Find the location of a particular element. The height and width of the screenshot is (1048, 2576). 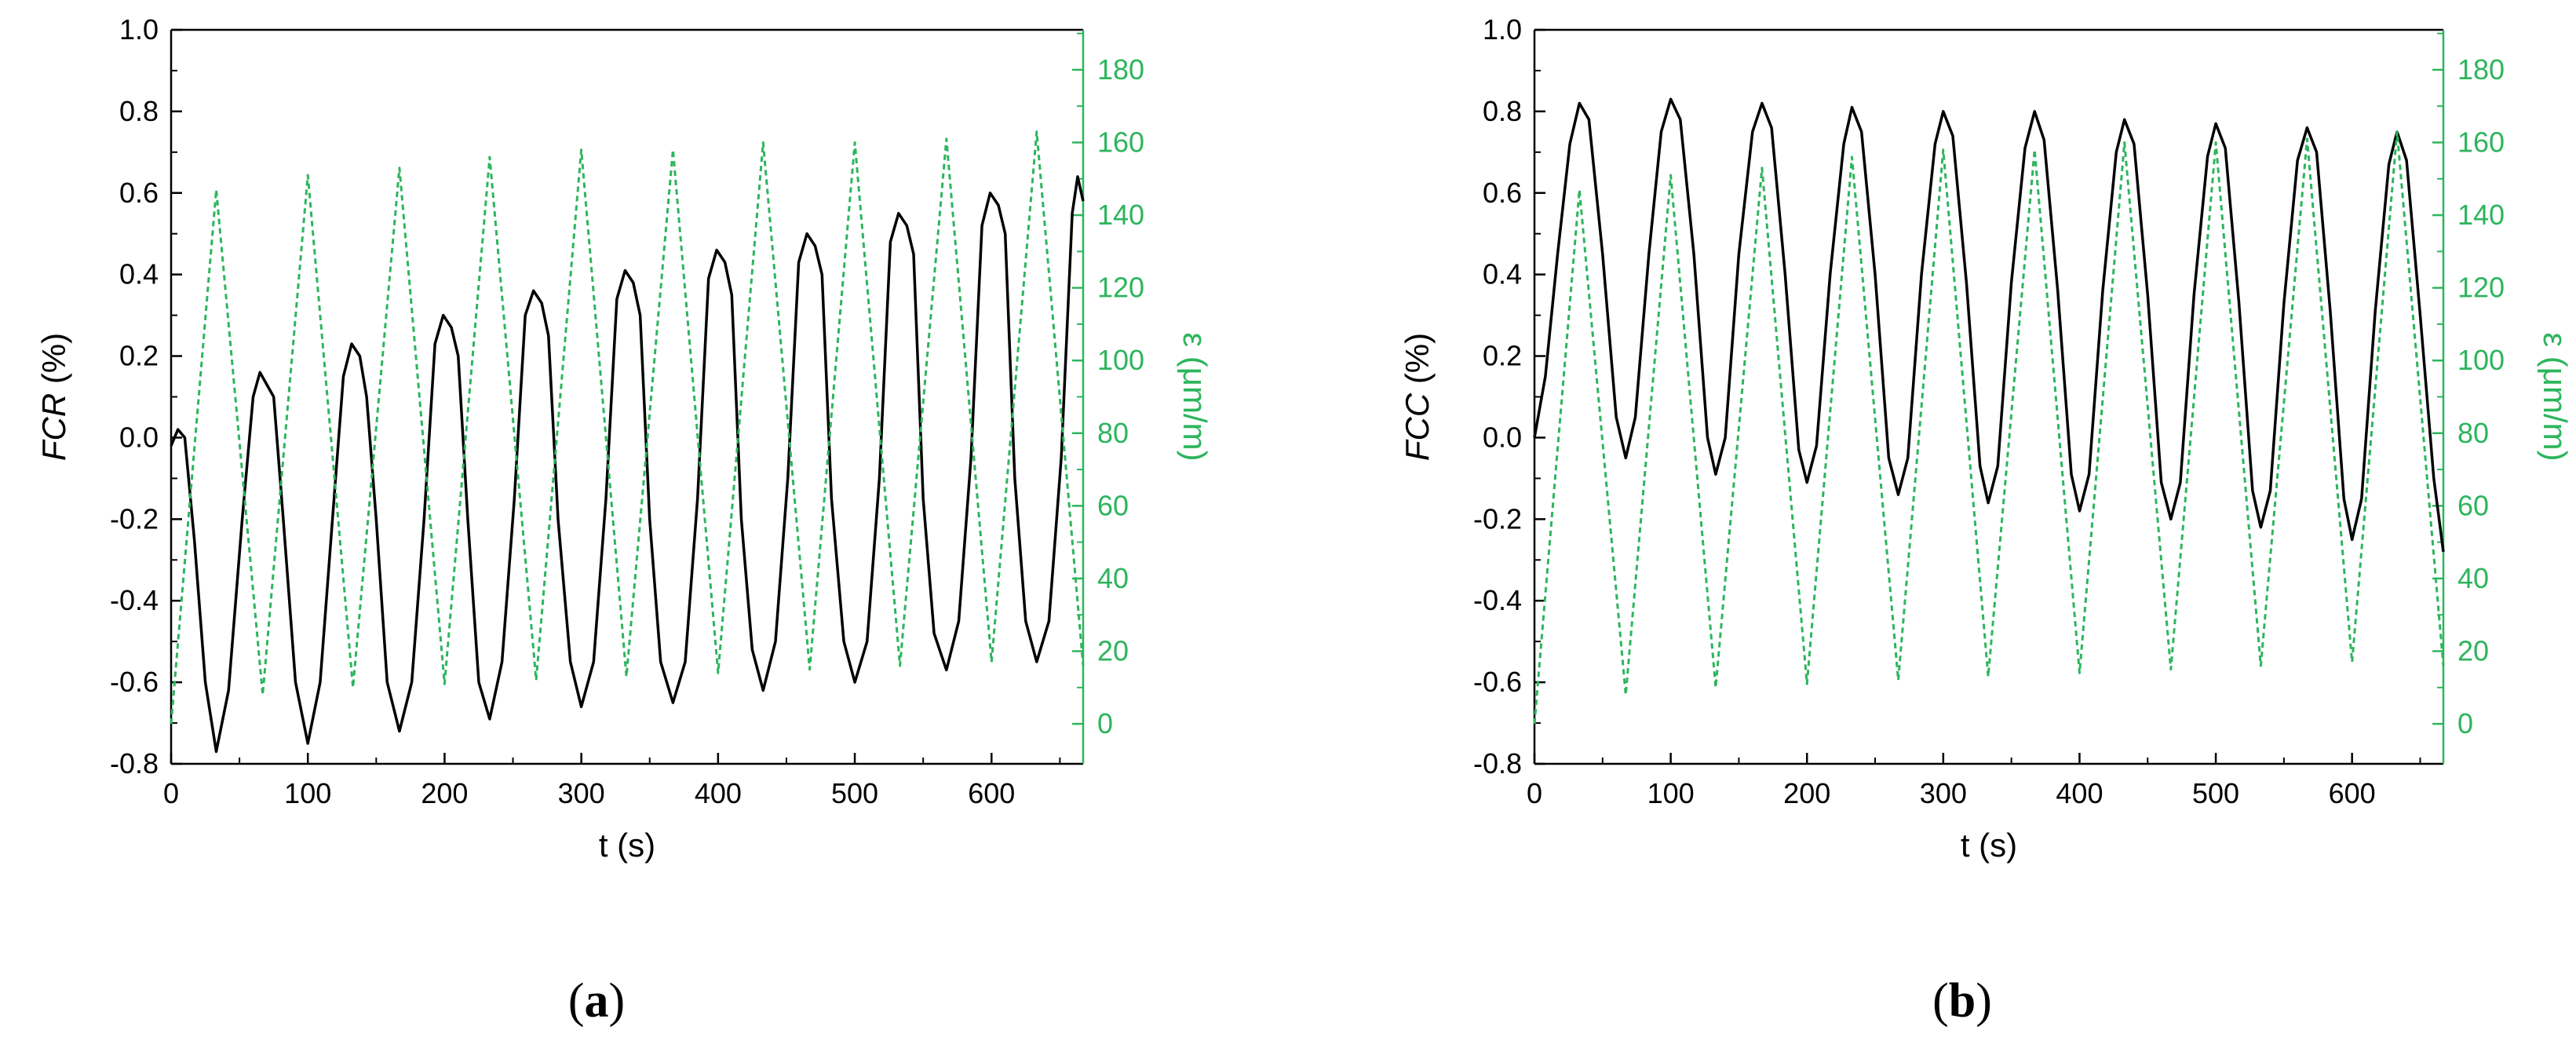

panel-label: (a) is located at coordinates (596, 1001).